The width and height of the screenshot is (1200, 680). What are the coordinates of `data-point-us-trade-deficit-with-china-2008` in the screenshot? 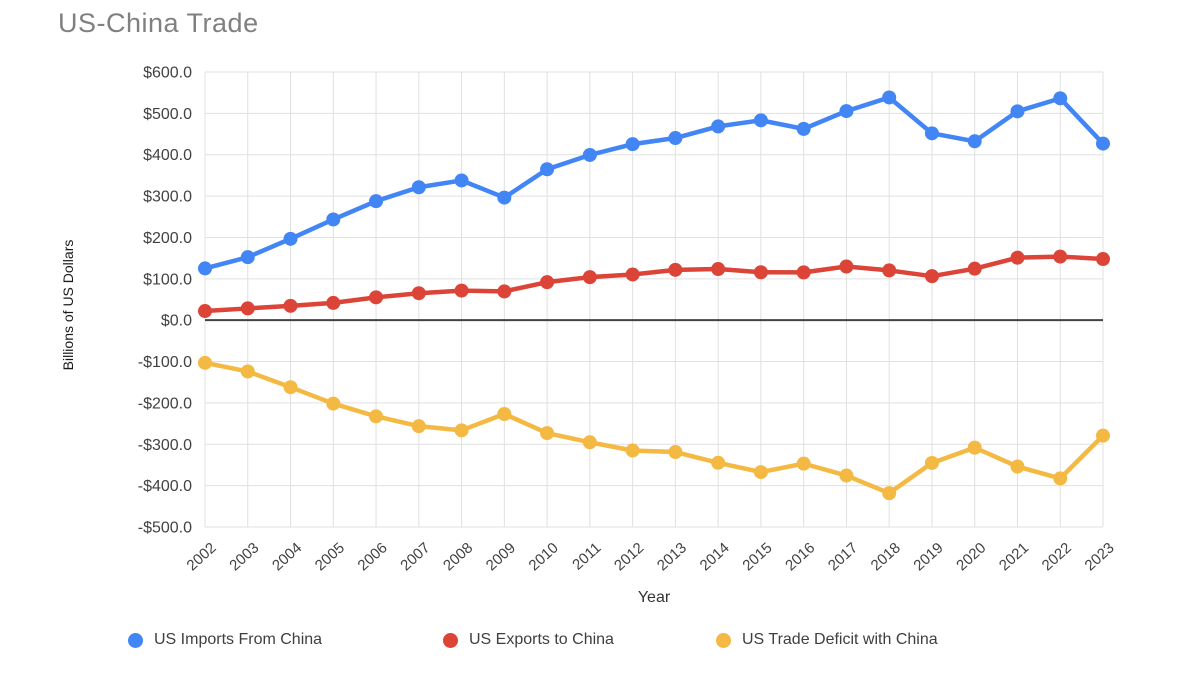 It's located at (461, 430).